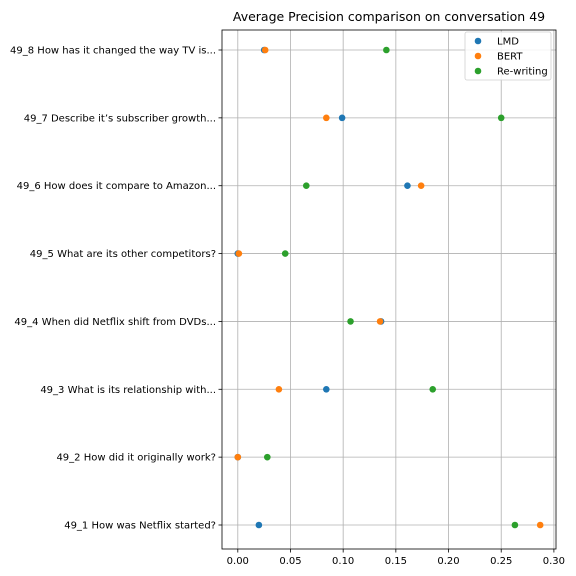 The height and width of the screenshot is (576, 576). What do you see at coordinates (501, 561) in the screenshot?
I see `x-tick-label: 0.25` at bounding box center [501, 561].